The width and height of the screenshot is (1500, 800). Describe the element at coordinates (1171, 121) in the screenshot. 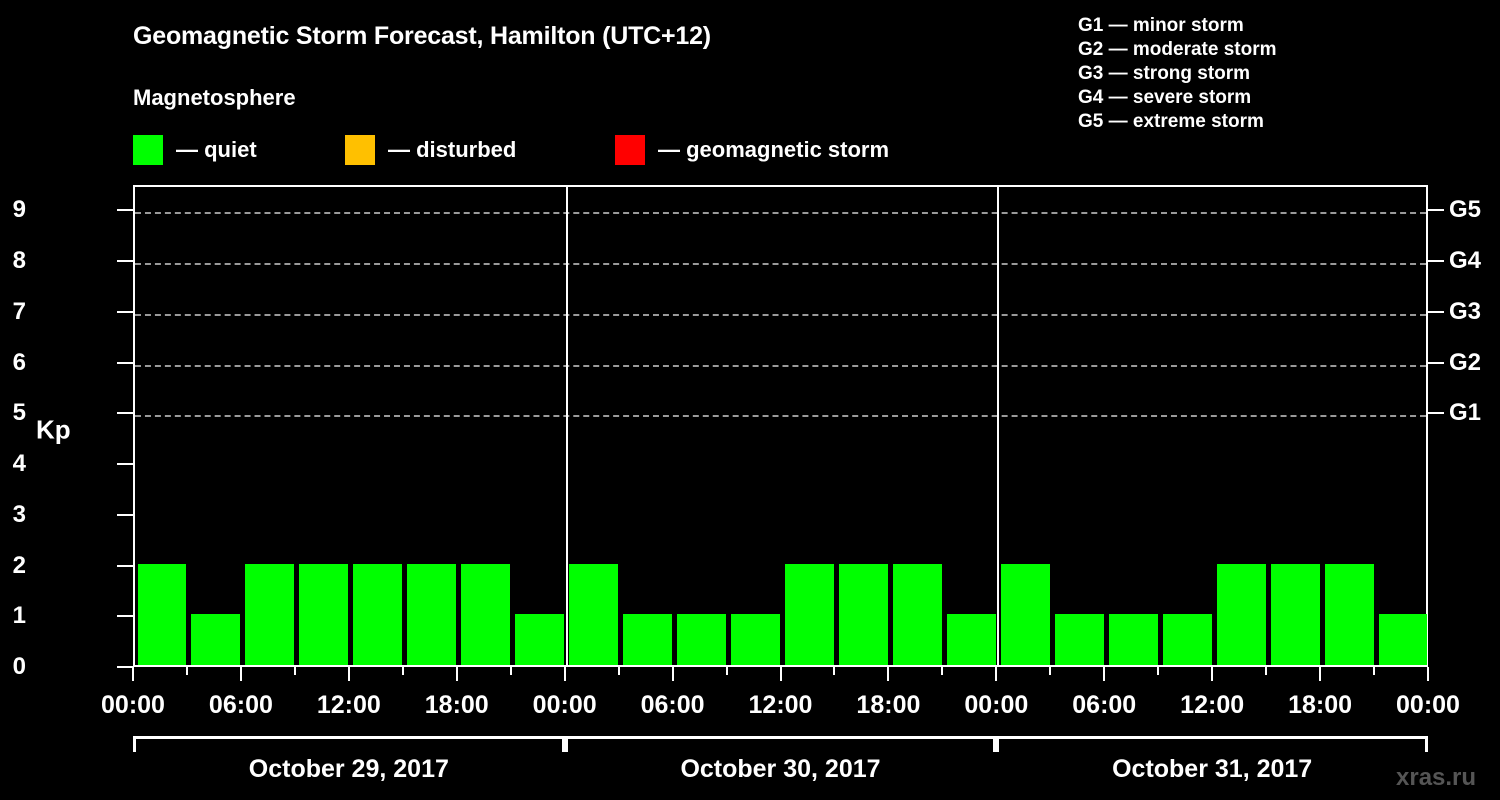

I see `g-legend-row-g5: G5 — extreme storm` at that location.